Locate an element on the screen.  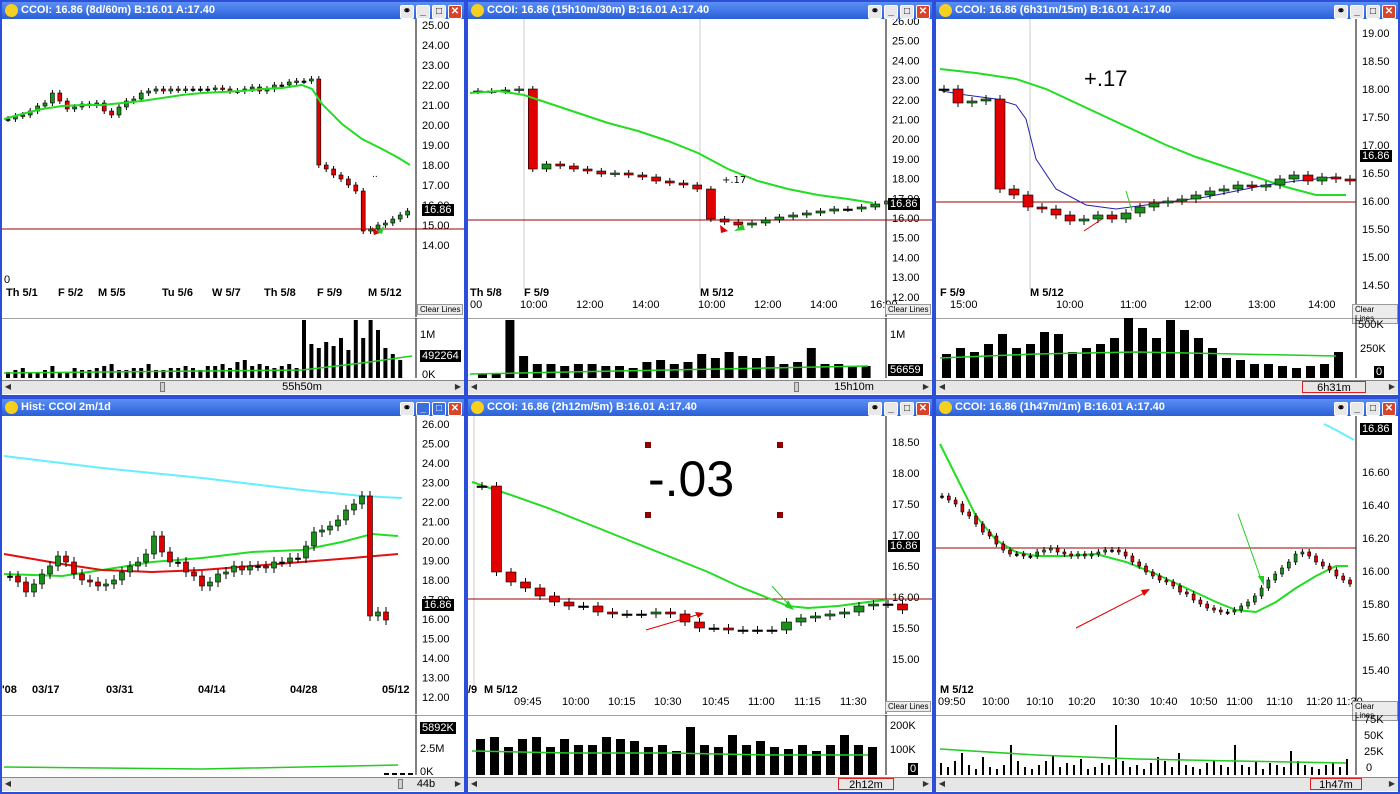
scroll-label: 6h31m is located at coordinates (1334, 387).